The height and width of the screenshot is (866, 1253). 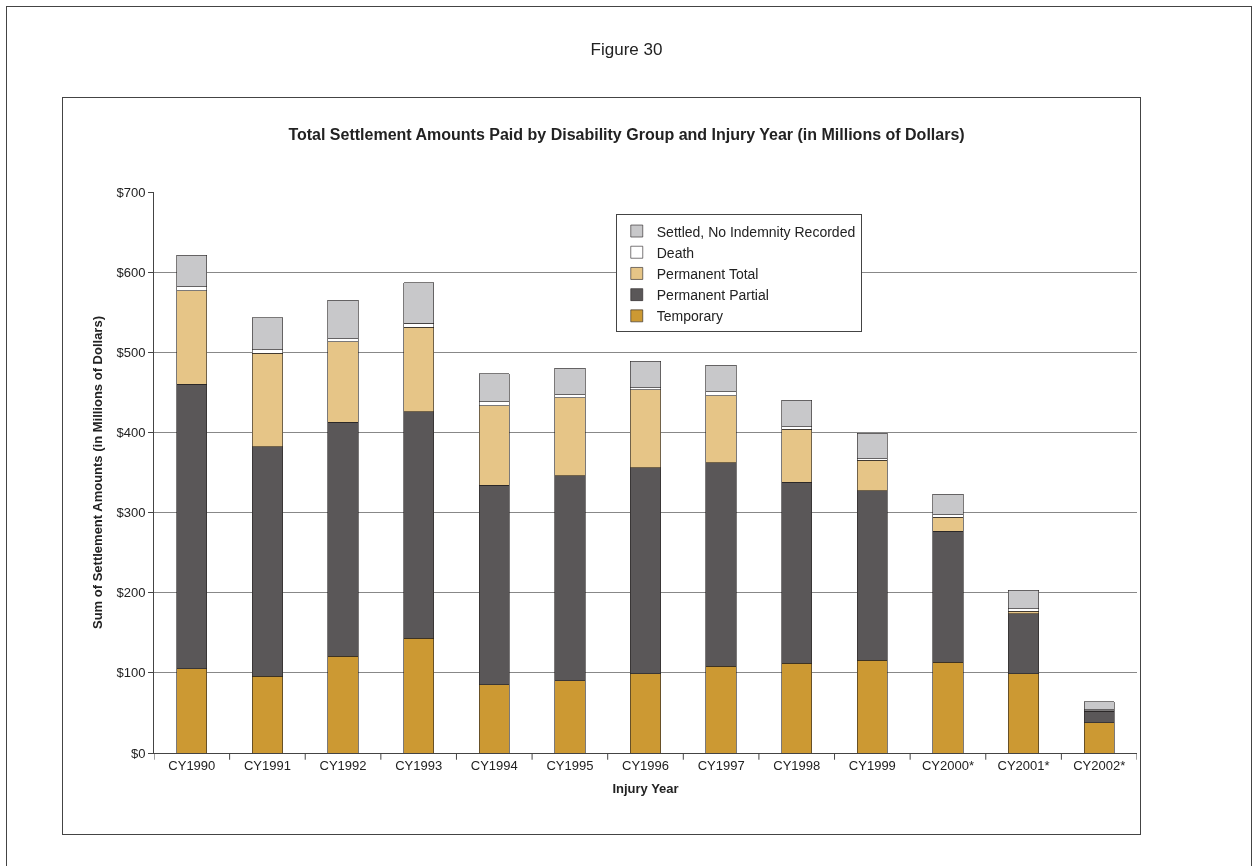 I want to click on y-tick-label: $200, so click(x=131, y=593).